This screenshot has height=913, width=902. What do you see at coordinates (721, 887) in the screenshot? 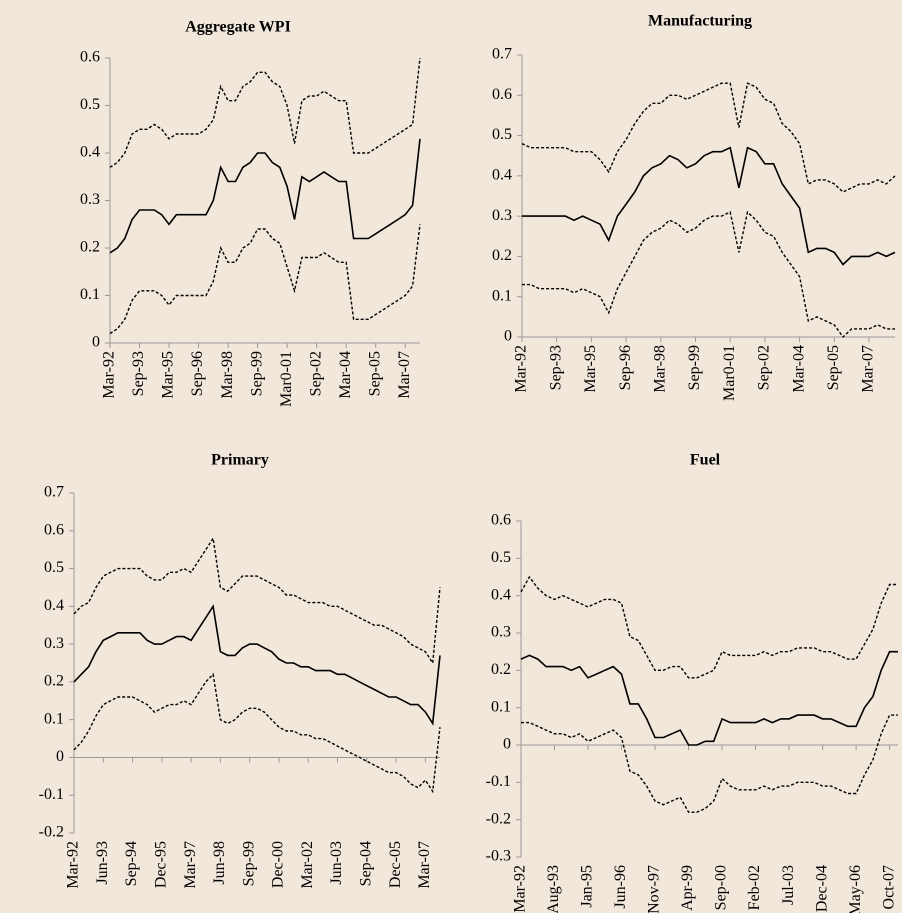
I see `x-tick-label: Sep-00` at bounding box center [721, 887].